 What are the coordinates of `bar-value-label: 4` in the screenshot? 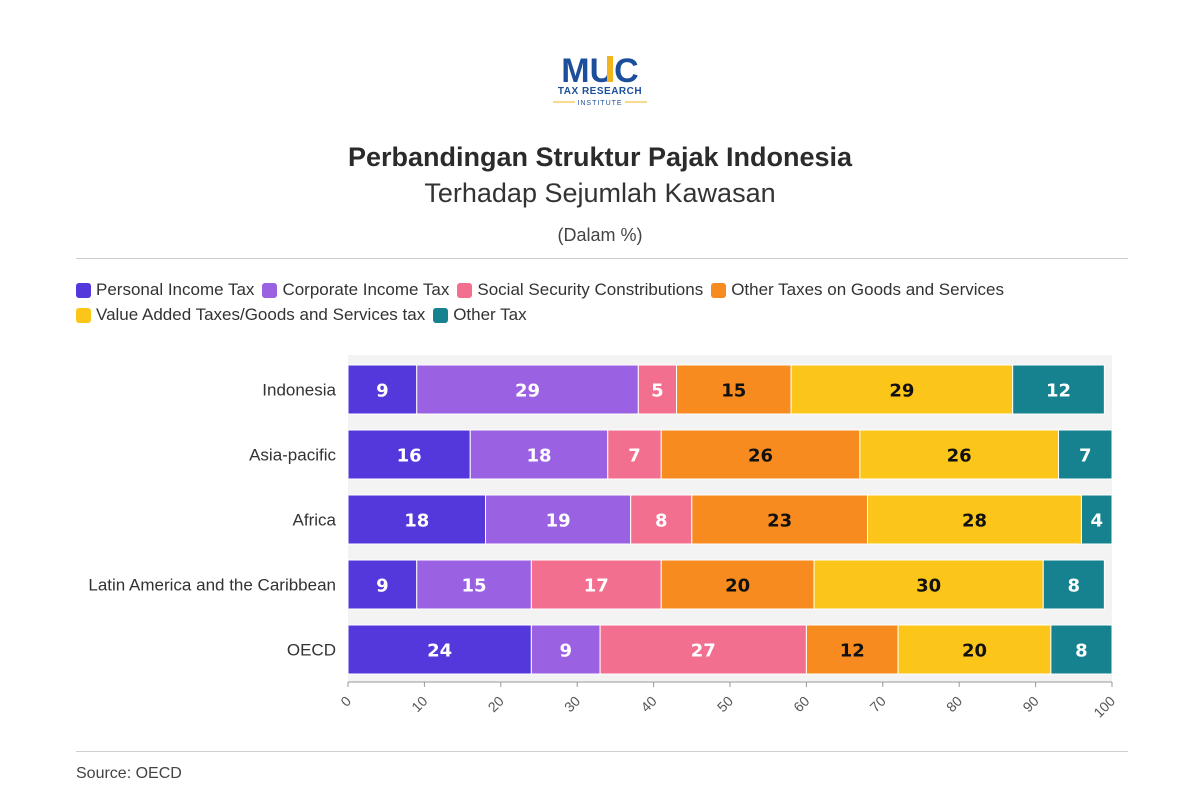 It's located at (1096, 521).